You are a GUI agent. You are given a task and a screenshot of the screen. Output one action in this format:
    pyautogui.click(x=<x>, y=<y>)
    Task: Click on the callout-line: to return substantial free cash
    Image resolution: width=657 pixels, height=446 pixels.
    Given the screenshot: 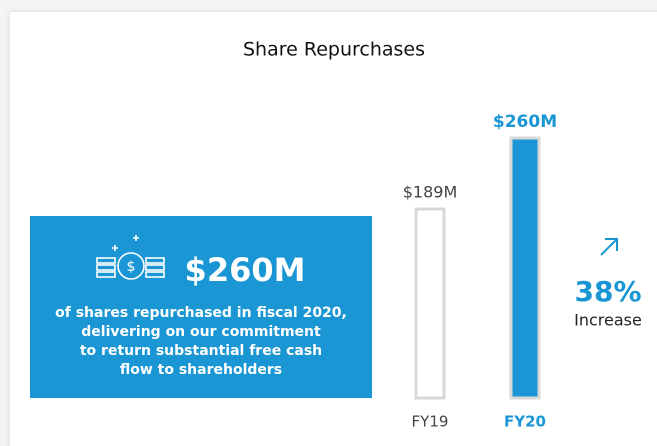 What is the action you would take?
    pyautogui.click(x=201, y=351)
    